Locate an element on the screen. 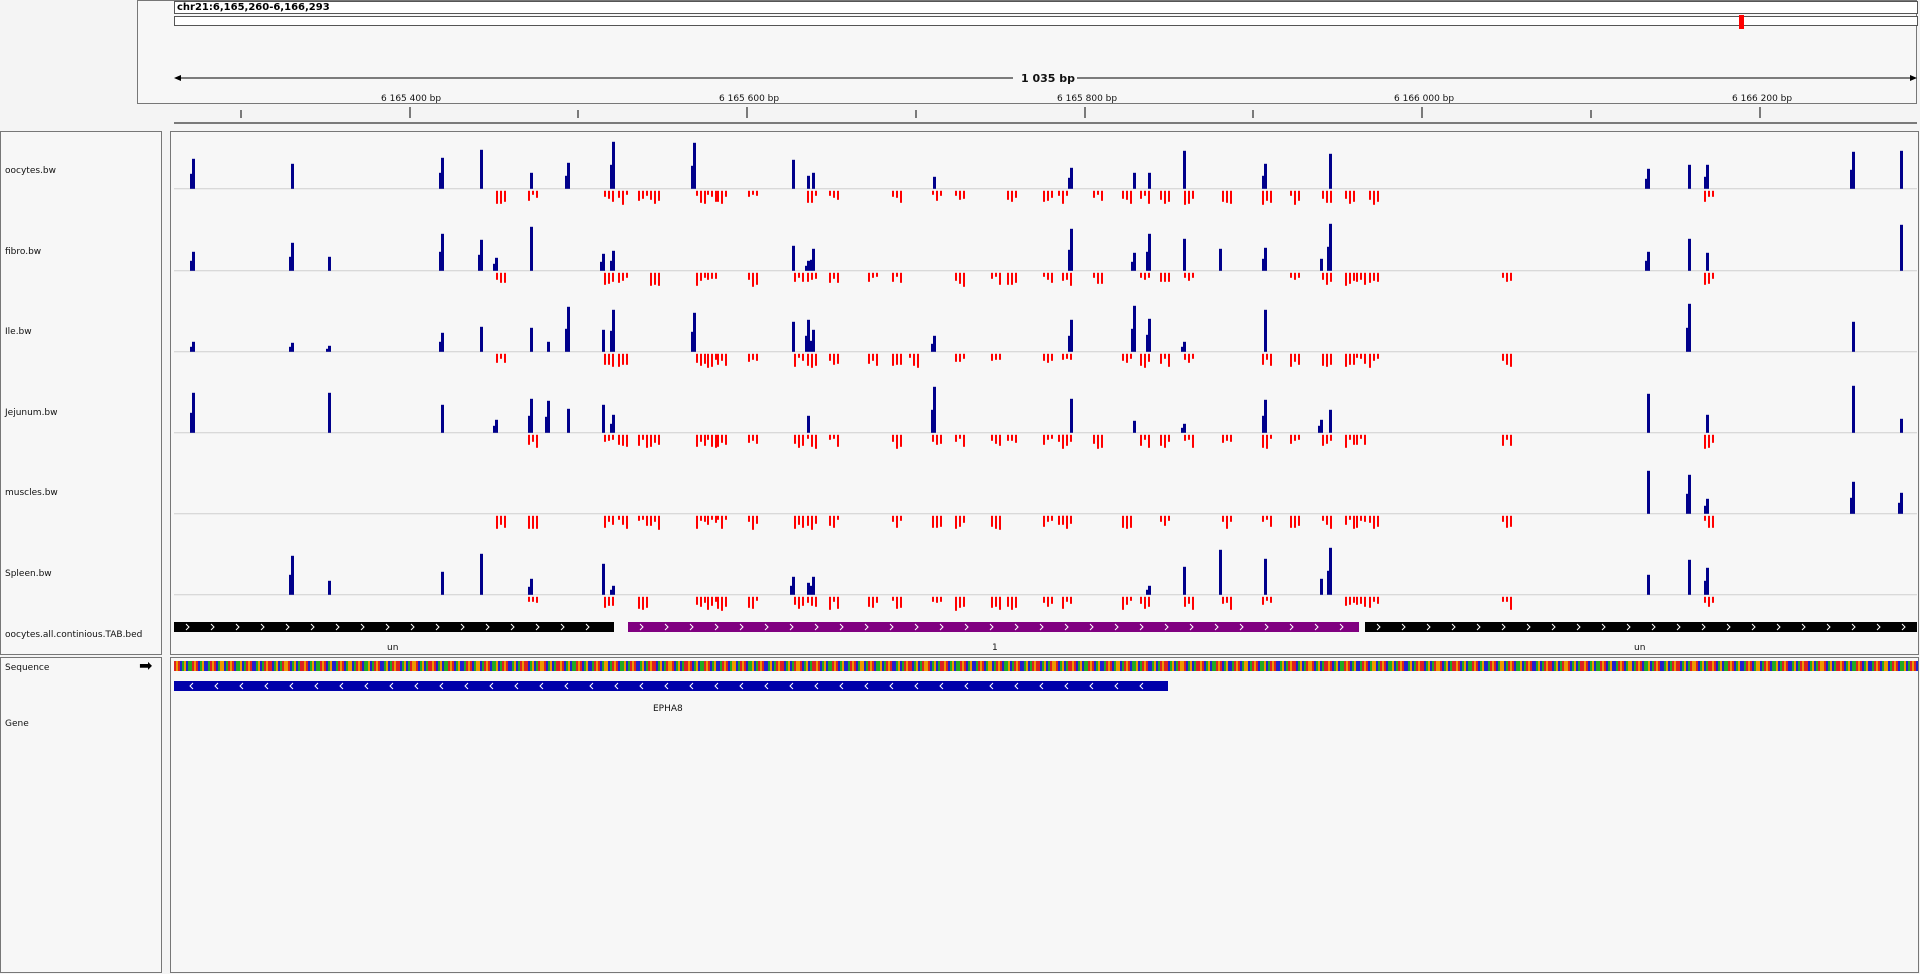 Image resolution: width=1920 pixels, height=974 pixels. locus-box: chr21:6,165,260-6,166,293 is located at coordinates (1046, 7).